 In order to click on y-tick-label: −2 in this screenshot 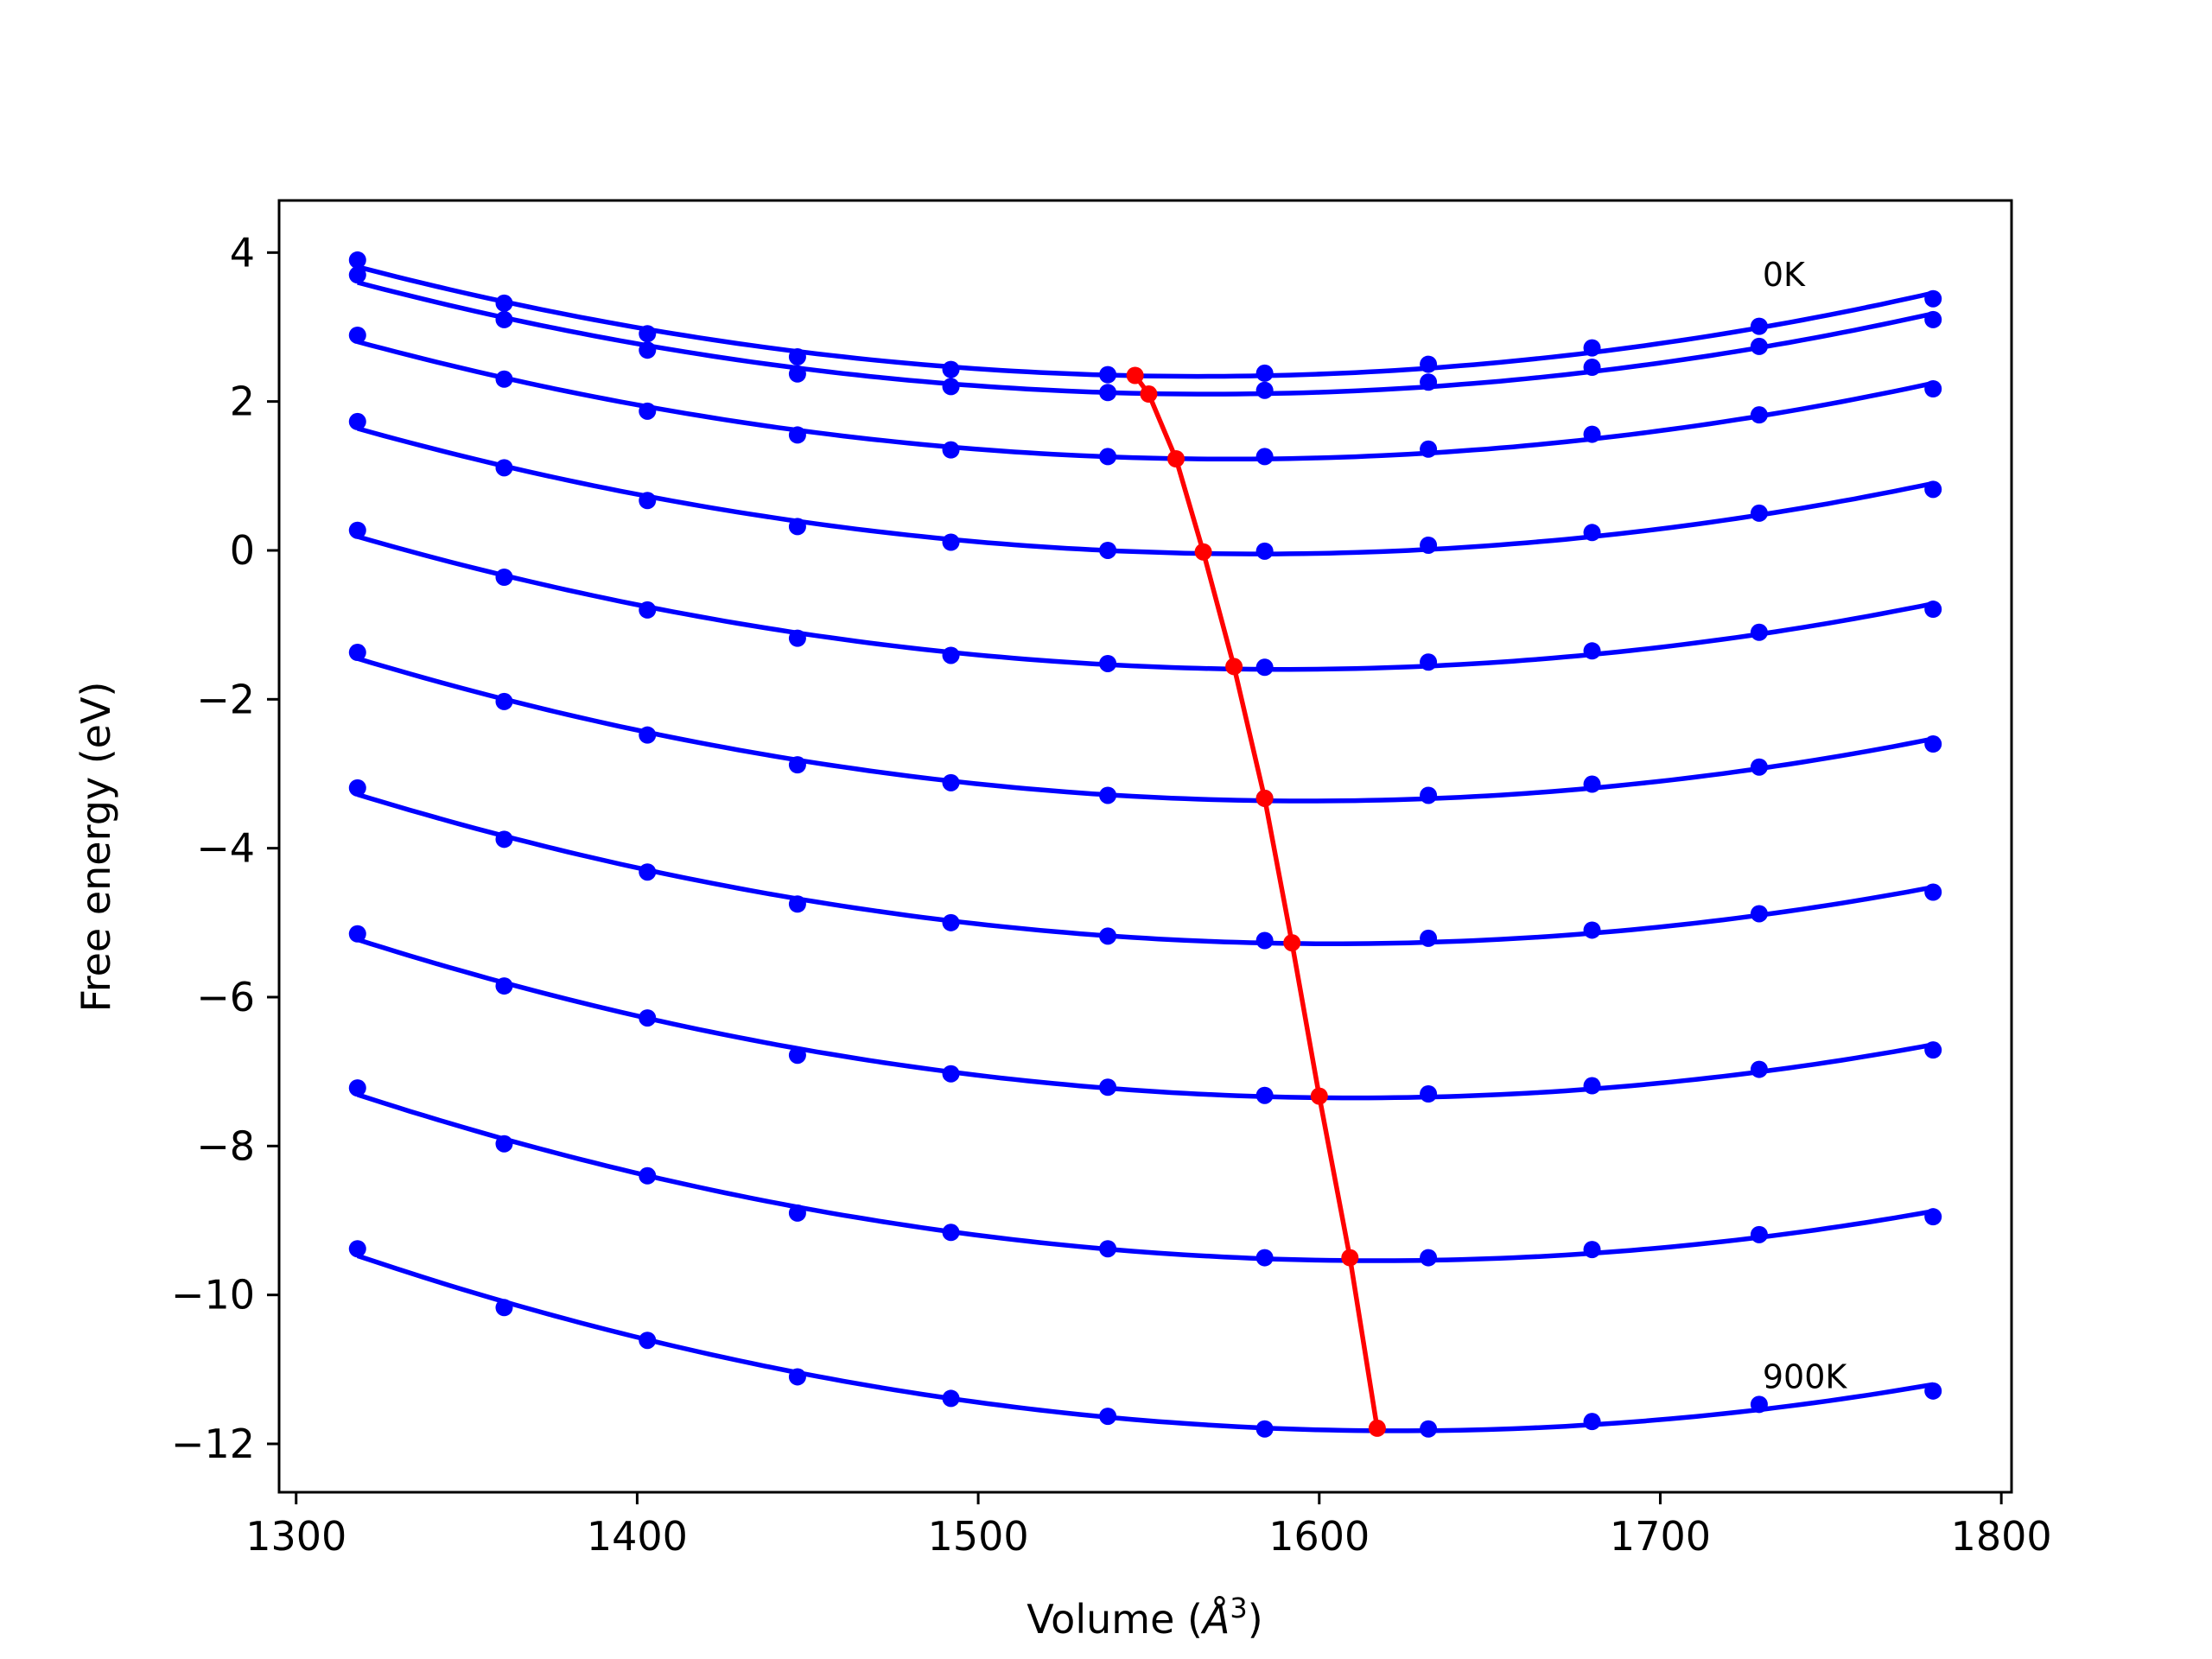, I will do `click(225, 699)`.